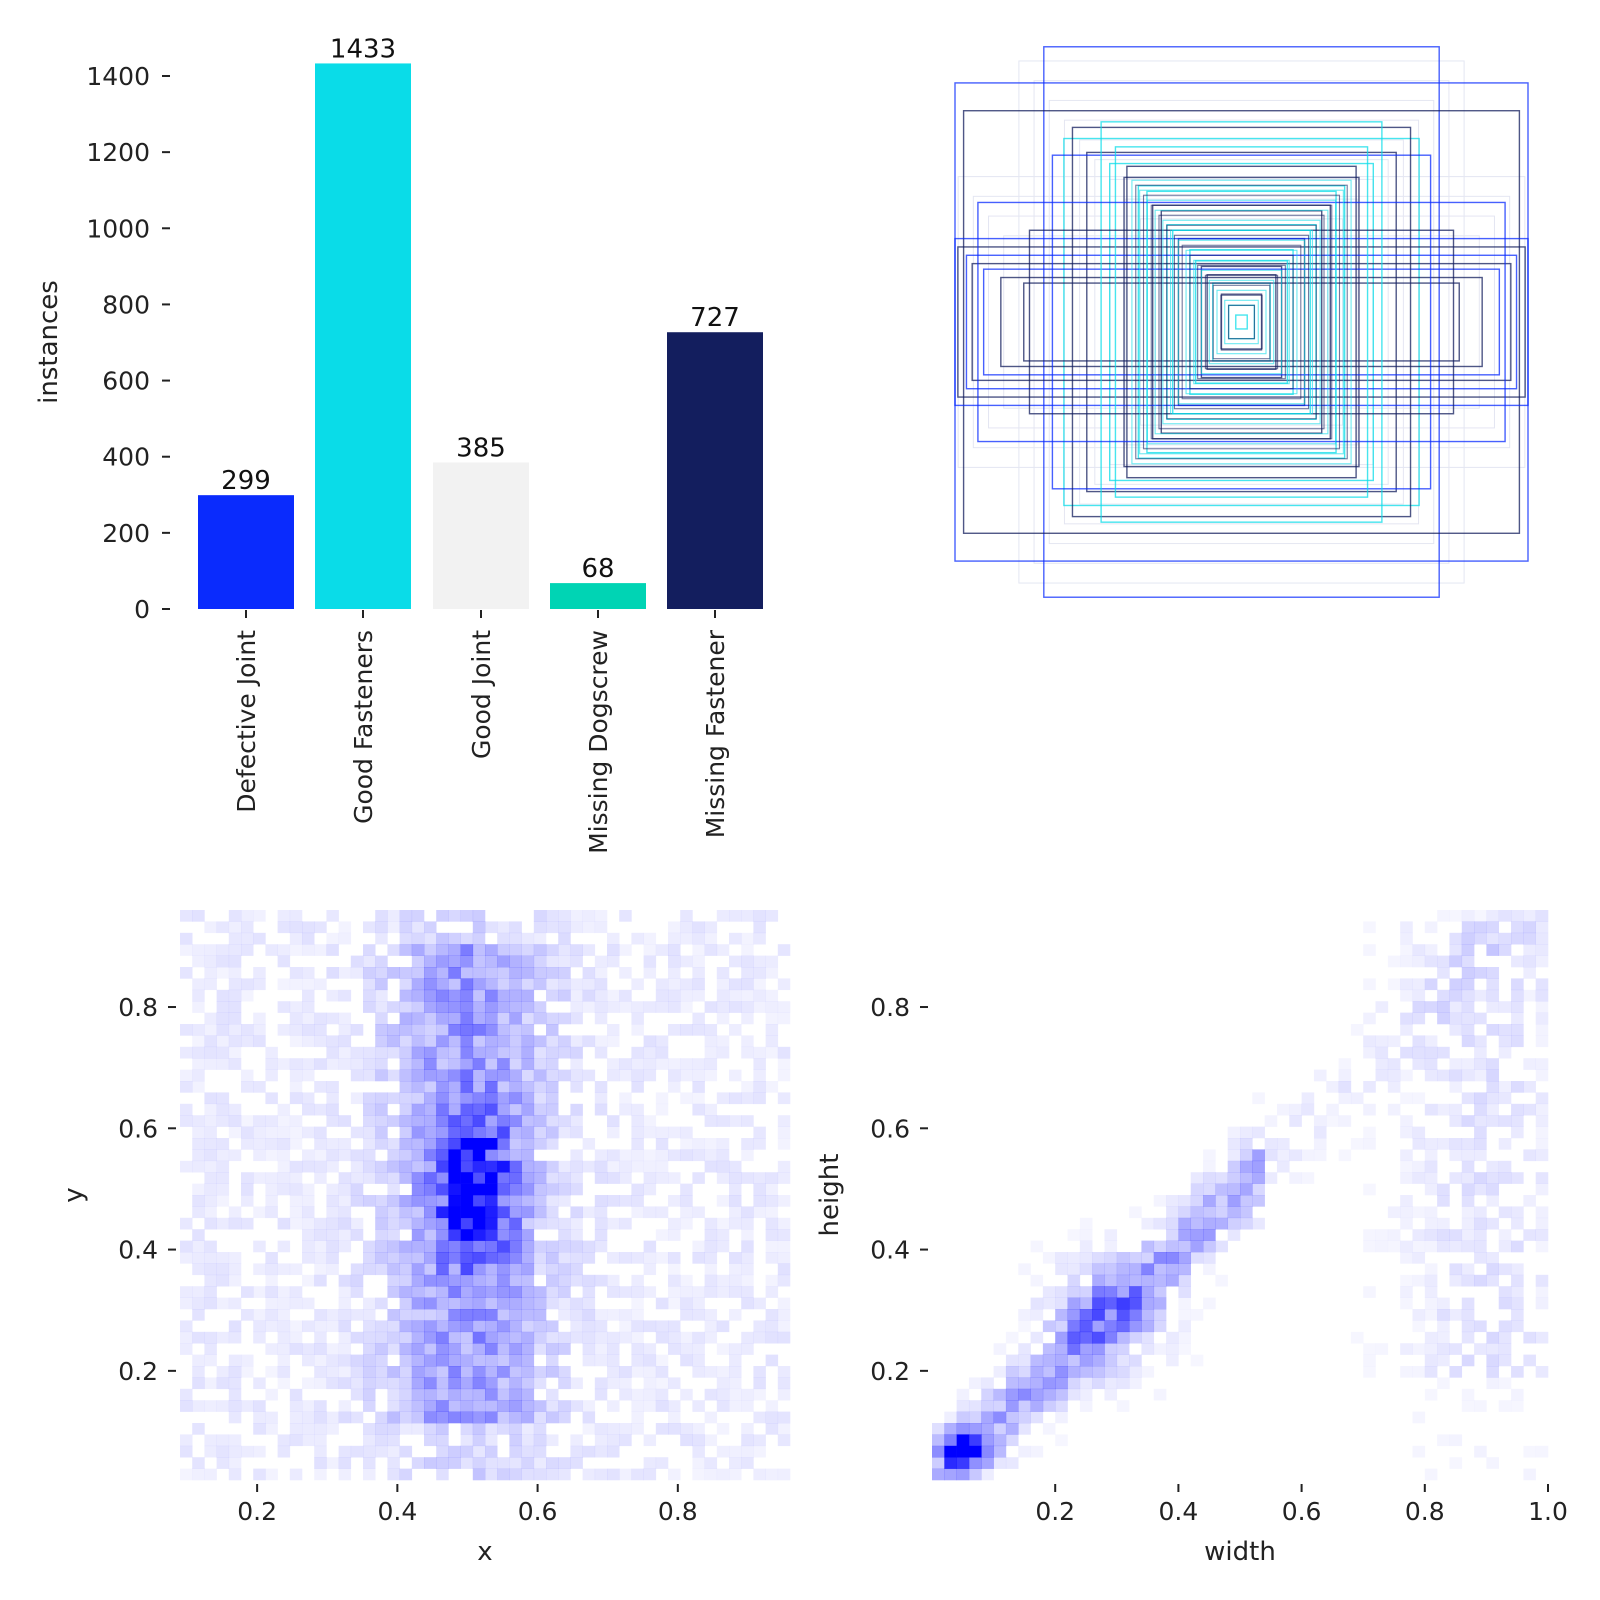  What do you see at coordinates (1241, 322) in the screenshot?
I see `bbox-good-fasteners` at bounding box center [1241, 322].